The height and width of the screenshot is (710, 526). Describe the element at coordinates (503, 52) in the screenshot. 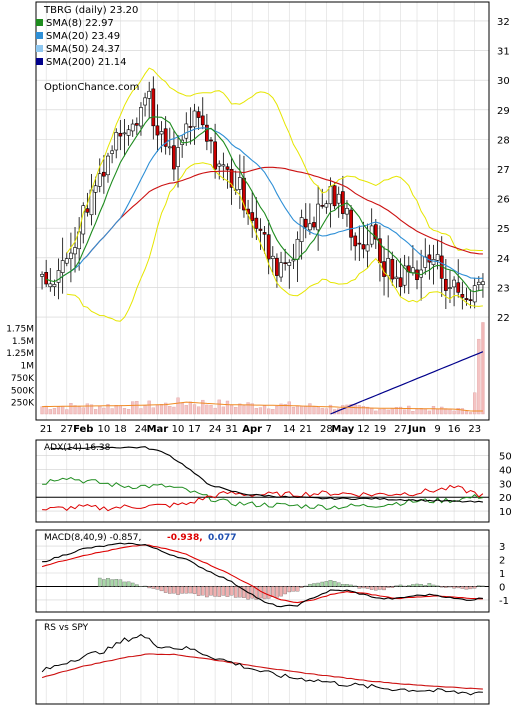

I see `price-tick-label: 31` at that location.